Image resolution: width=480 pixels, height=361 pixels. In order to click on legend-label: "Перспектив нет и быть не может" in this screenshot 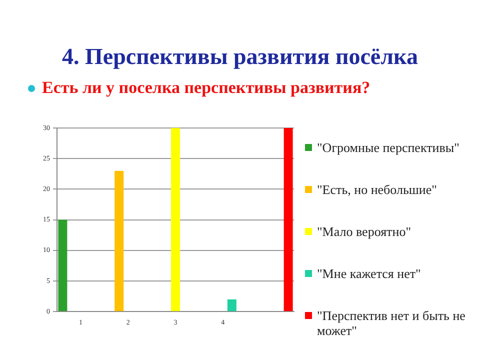, I will do `click(391, 323)`.